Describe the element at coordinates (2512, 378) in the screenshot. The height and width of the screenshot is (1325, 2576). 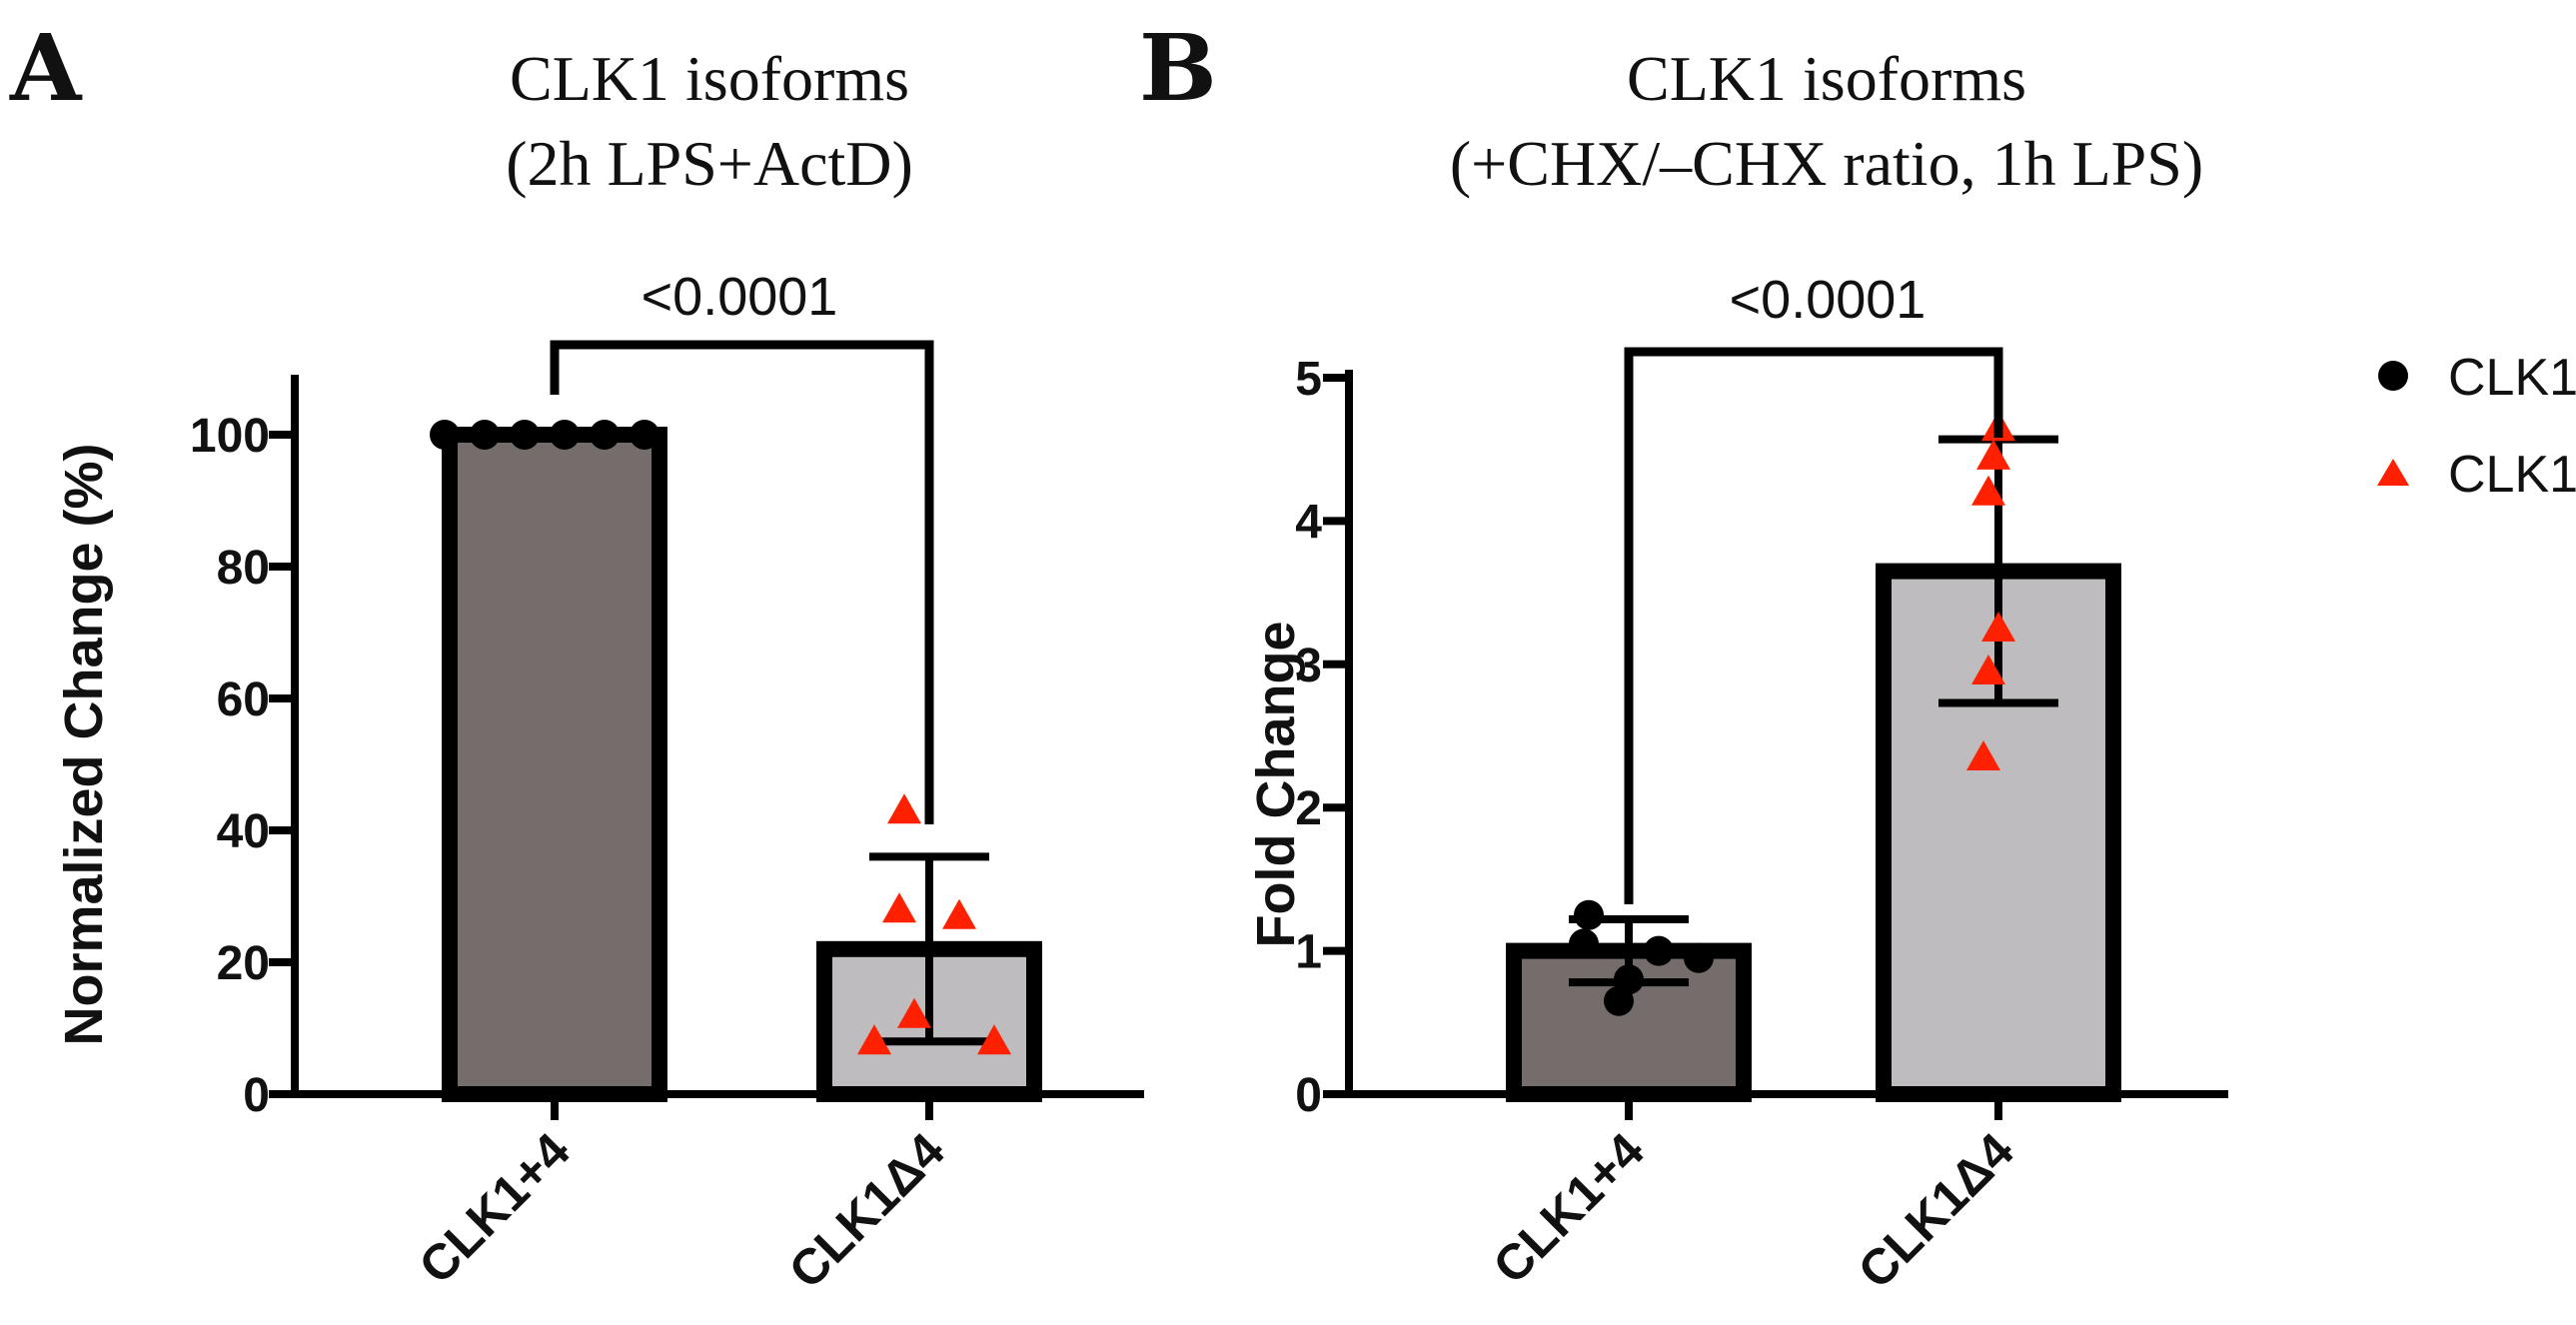
I see `legend-label-clk1-plus4: CLK1+4` at that location.